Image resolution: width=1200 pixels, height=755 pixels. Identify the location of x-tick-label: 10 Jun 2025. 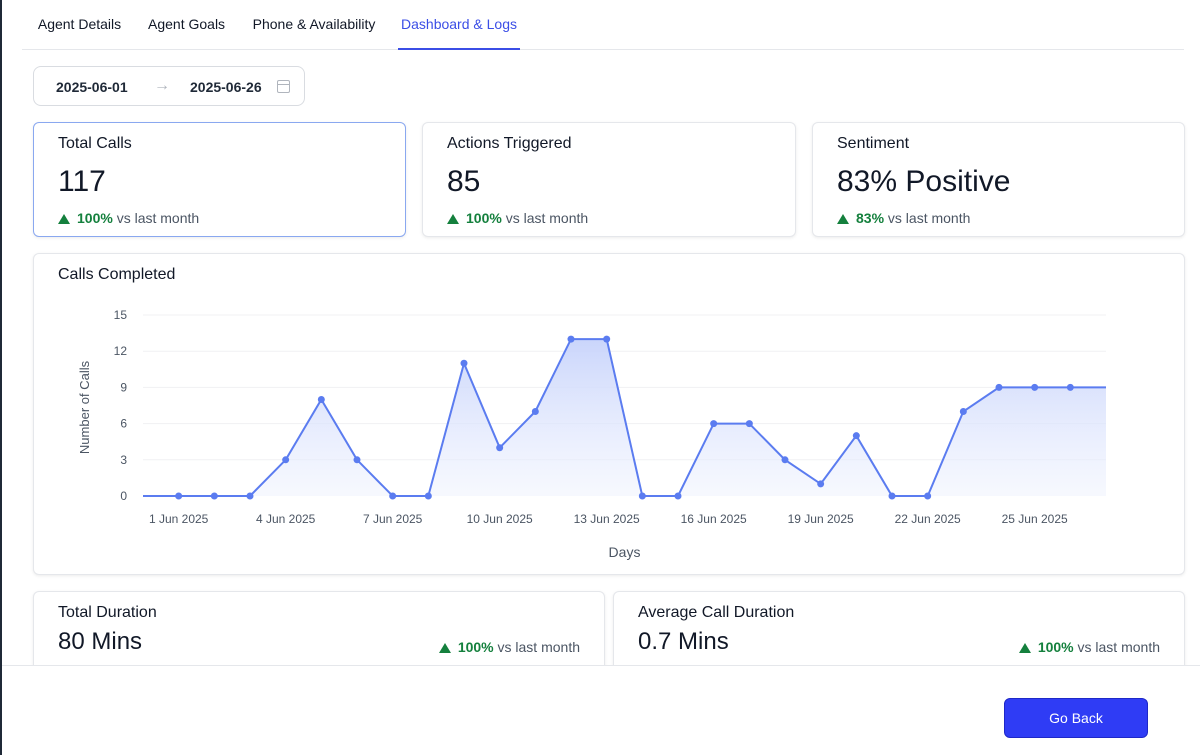
(500, 519).